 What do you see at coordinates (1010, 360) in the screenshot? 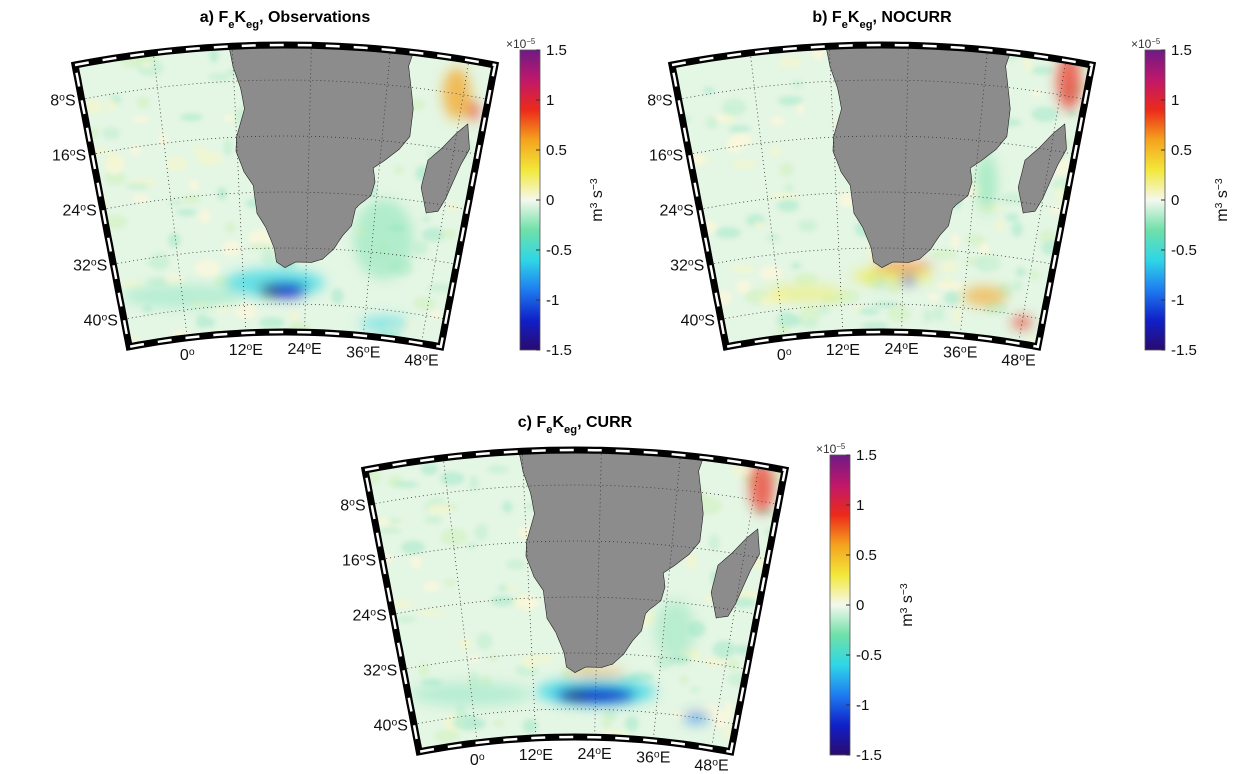
I see `label-part: 48` at bounding box center [1010, 360].